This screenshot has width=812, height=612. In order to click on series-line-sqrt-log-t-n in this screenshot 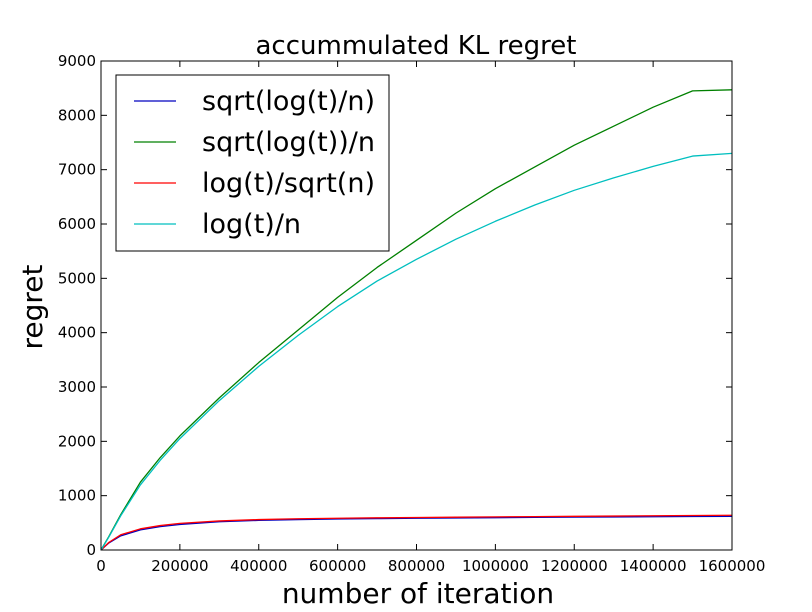, I will do `click(416, 533)`.